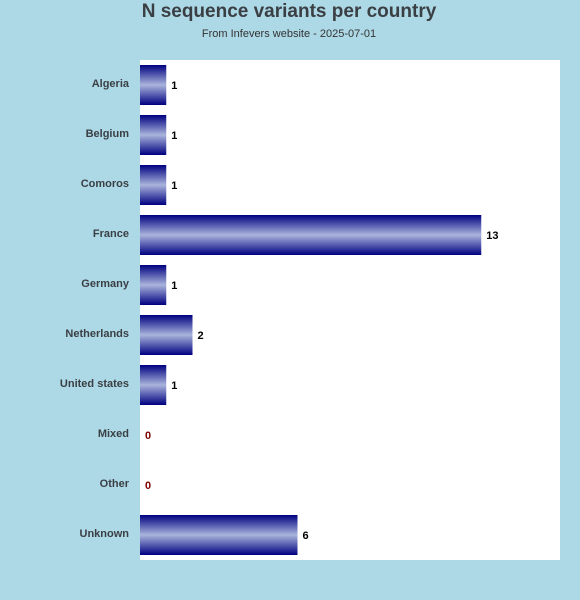 The height and width of the screenshot is (600, 580). Describe the element at coordinates (148, 486) in the screenshot. I see `value-label-other: 0` at that location.